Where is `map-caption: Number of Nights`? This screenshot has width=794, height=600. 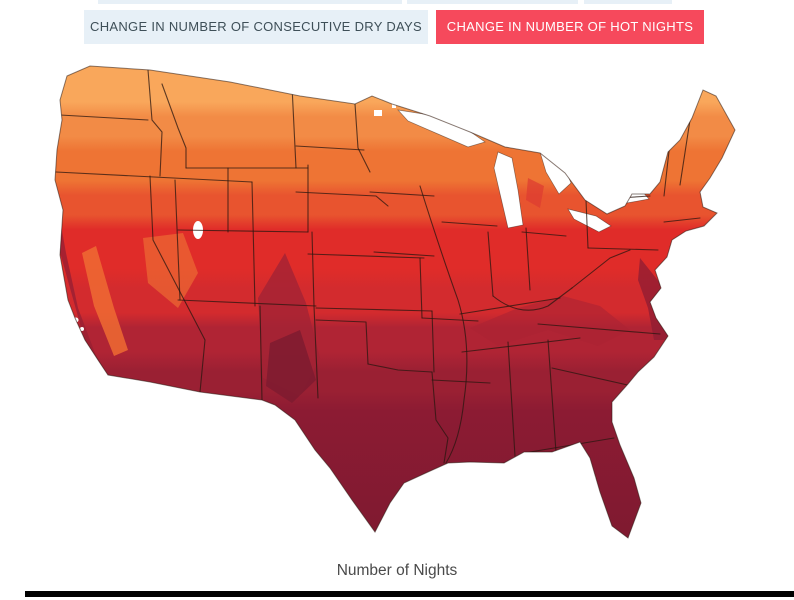 map-caption: Number of Nights is located at coordinates (397, 570).